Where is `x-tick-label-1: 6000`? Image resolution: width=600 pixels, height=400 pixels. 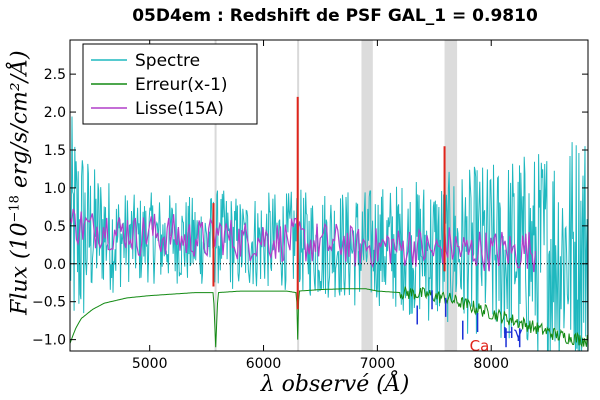
x-tick-label-1: 6000 is located at coordinates (264, 364).